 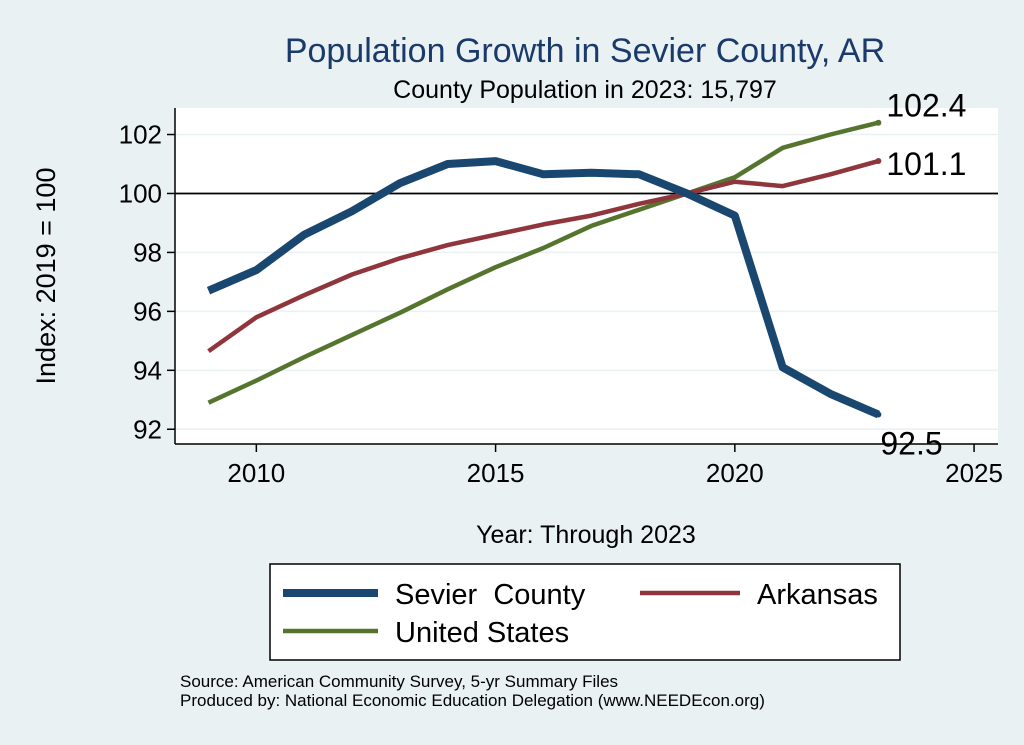 I want to click on legend: Sevier County Arkansas United States, so click(x=585, y=612).